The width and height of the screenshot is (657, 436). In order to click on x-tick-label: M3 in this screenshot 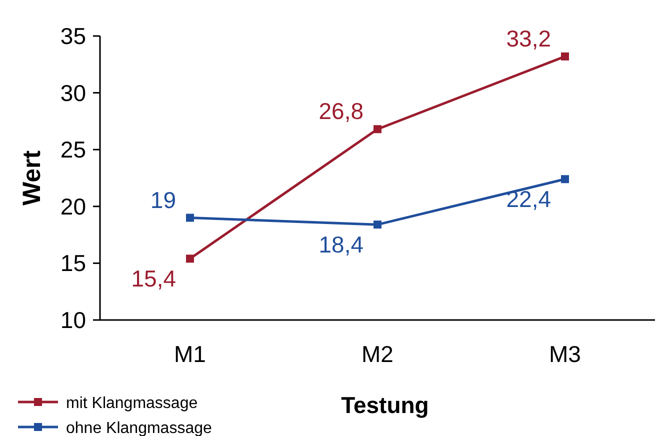, I will do `click(565, 354)`.